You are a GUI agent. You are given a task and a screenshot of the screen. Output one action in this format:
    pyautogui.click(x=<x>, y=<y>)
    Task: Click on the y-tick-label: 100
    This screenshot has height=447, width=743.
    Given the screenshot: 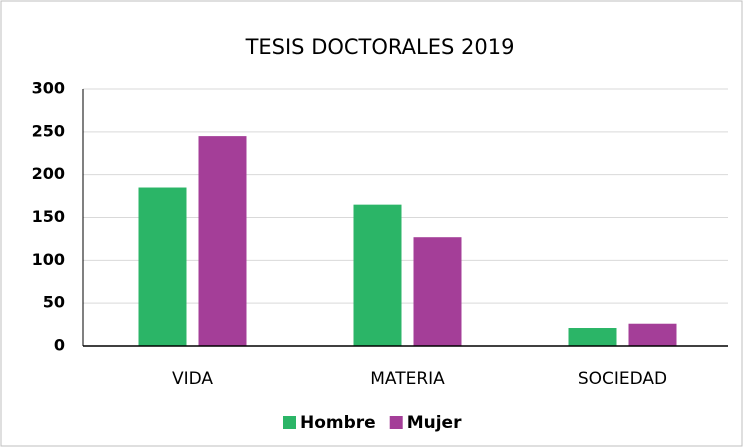 What is the action you would take?
    pyautogui.click(x=48, y=259)
    